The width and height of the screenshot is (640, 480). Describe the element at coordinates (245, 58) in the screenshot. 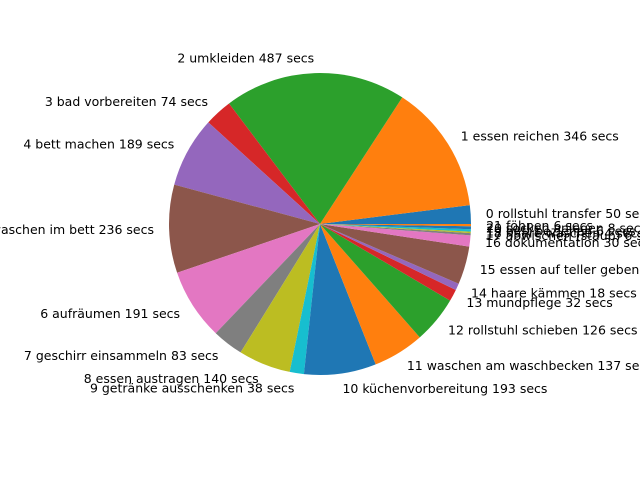

I see `pie-slice-label-2: 2 umkleiden 487 secs` at that location.